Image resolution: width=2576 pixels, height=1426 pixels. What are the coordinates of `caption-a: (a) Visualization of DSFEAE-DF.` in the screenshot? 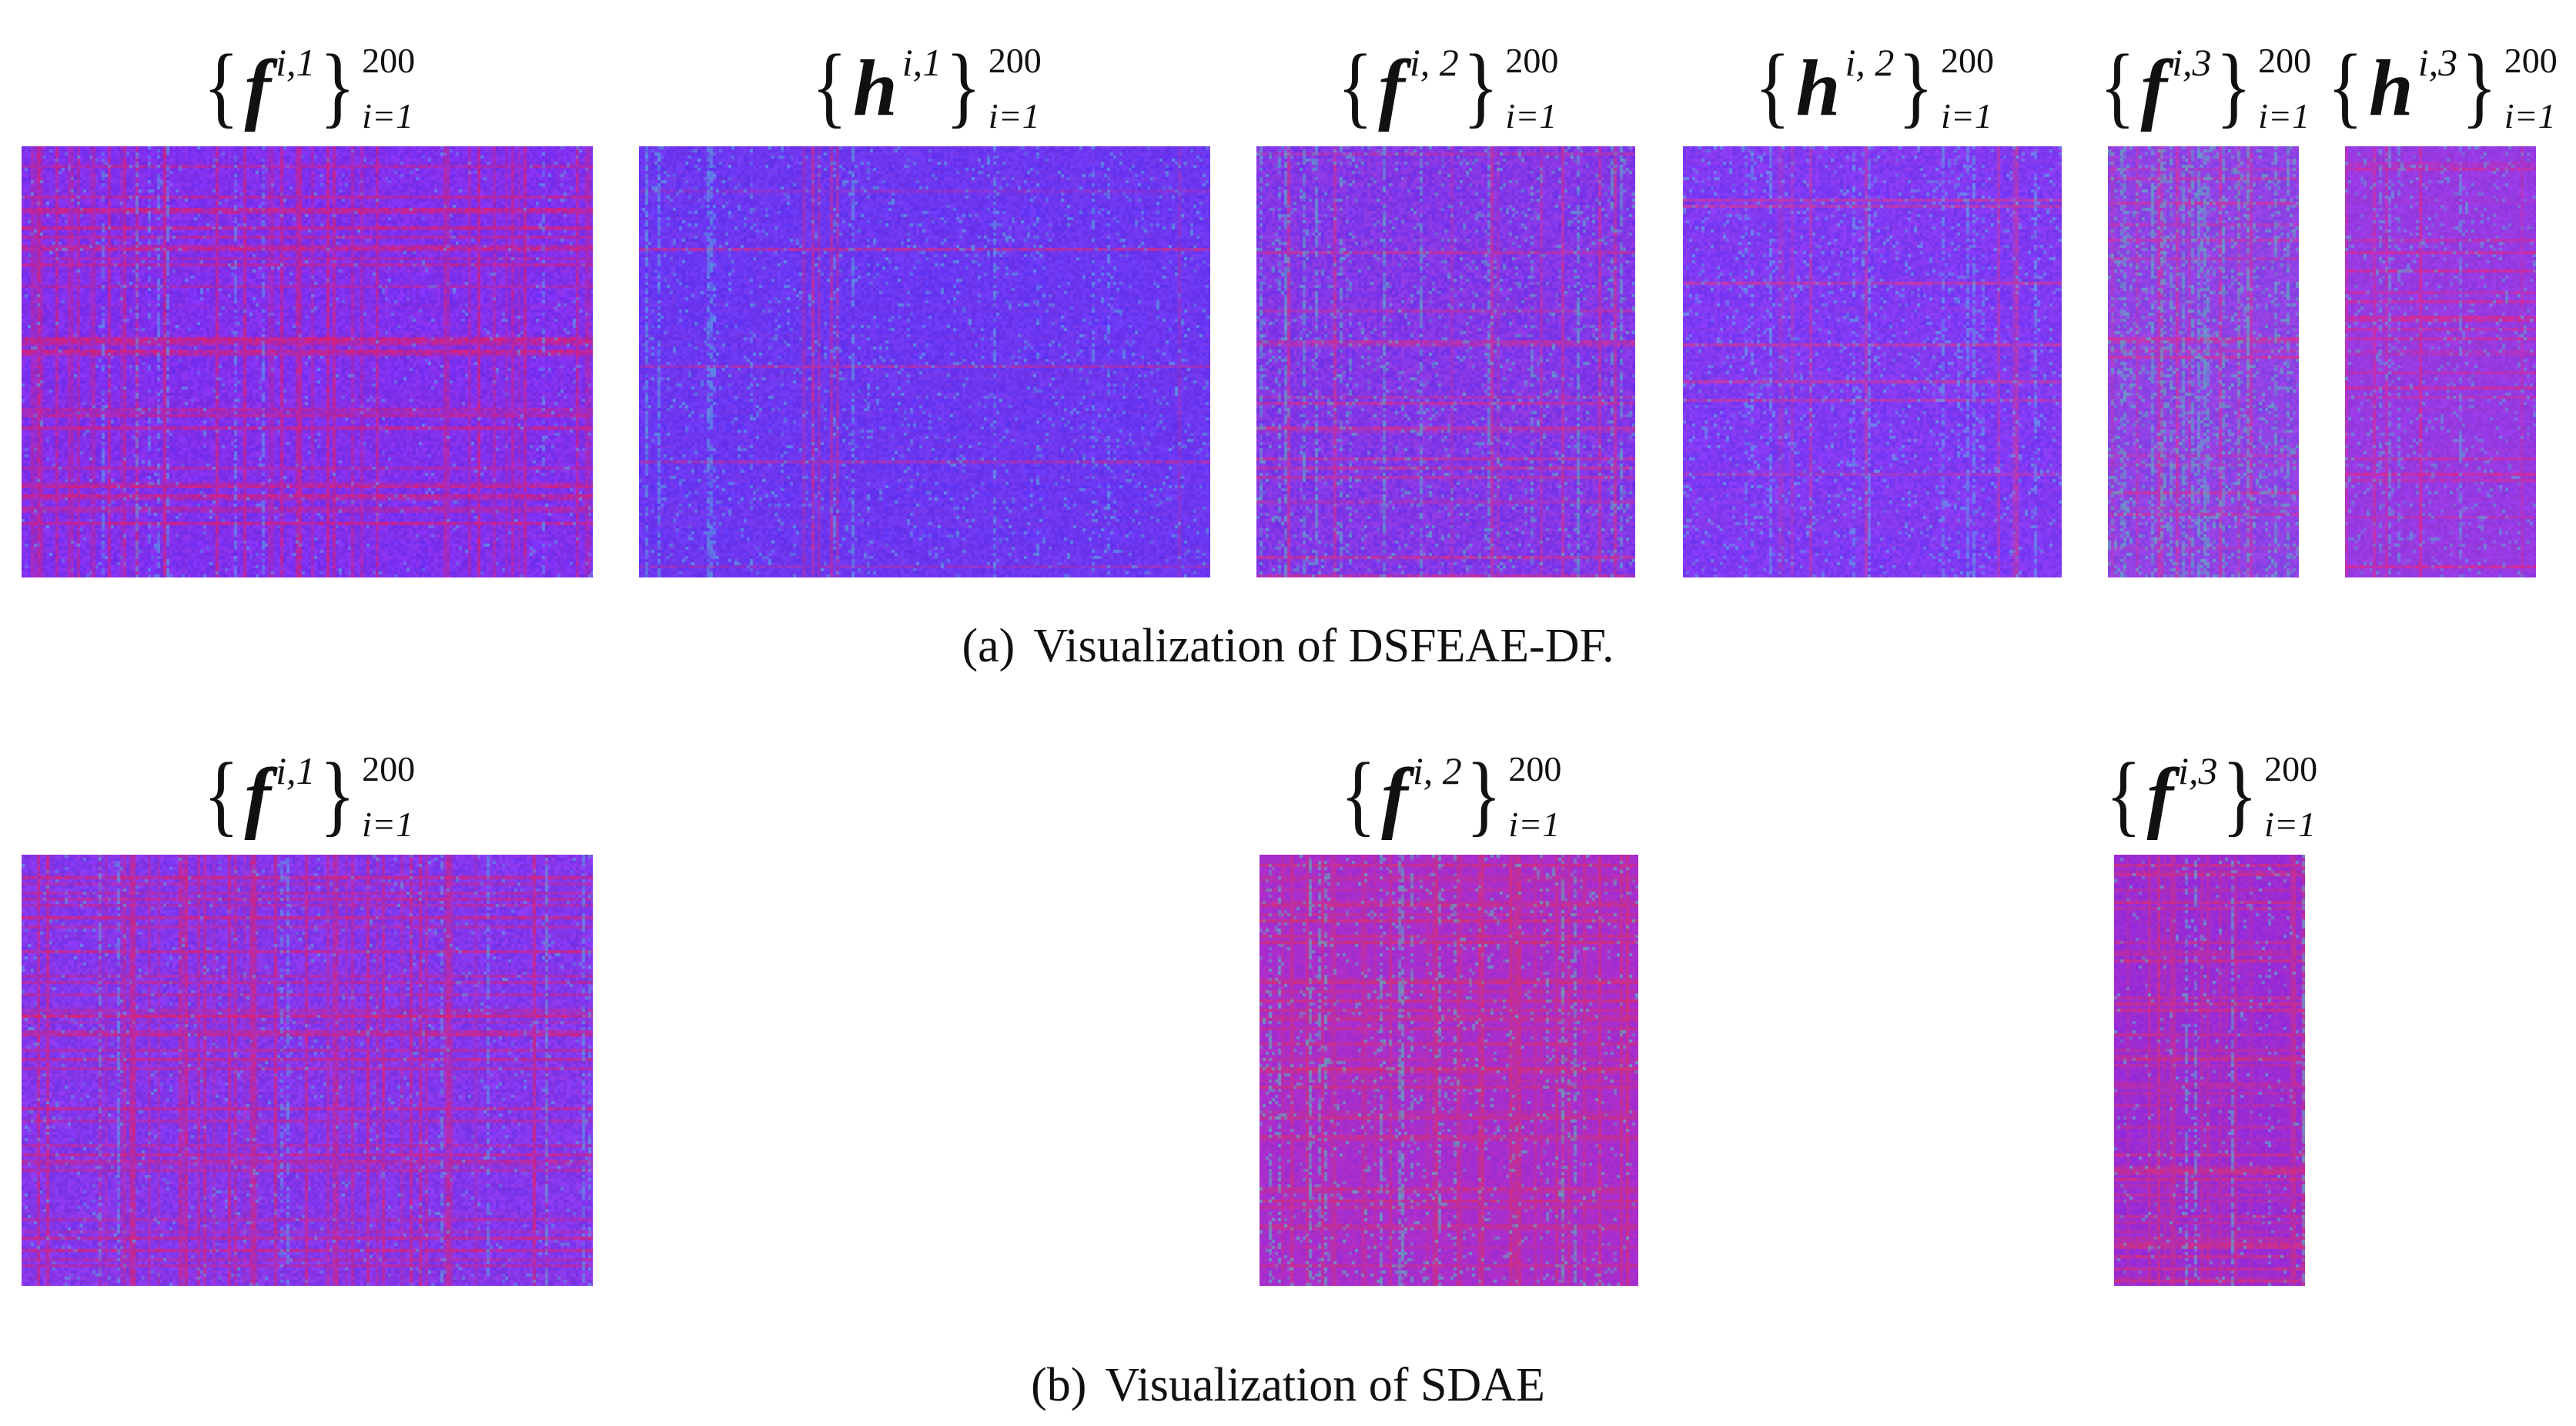 It's located at (1288, 646).